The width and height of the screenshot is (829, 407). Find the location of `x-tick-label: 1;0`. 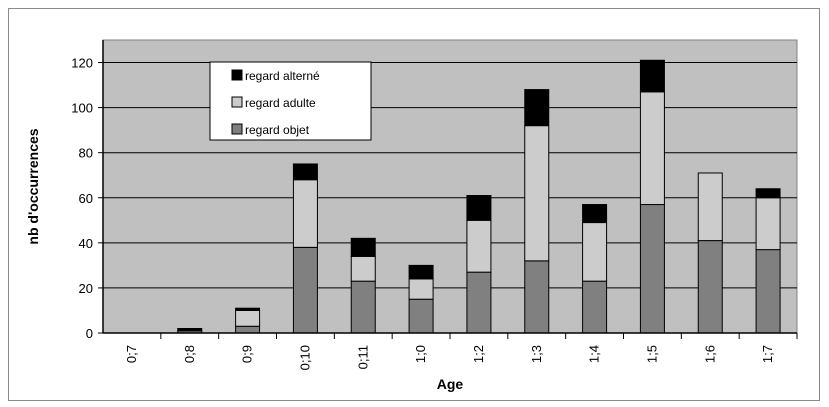

x-tick-label: 1;0 is located at coordinates (420, 354).